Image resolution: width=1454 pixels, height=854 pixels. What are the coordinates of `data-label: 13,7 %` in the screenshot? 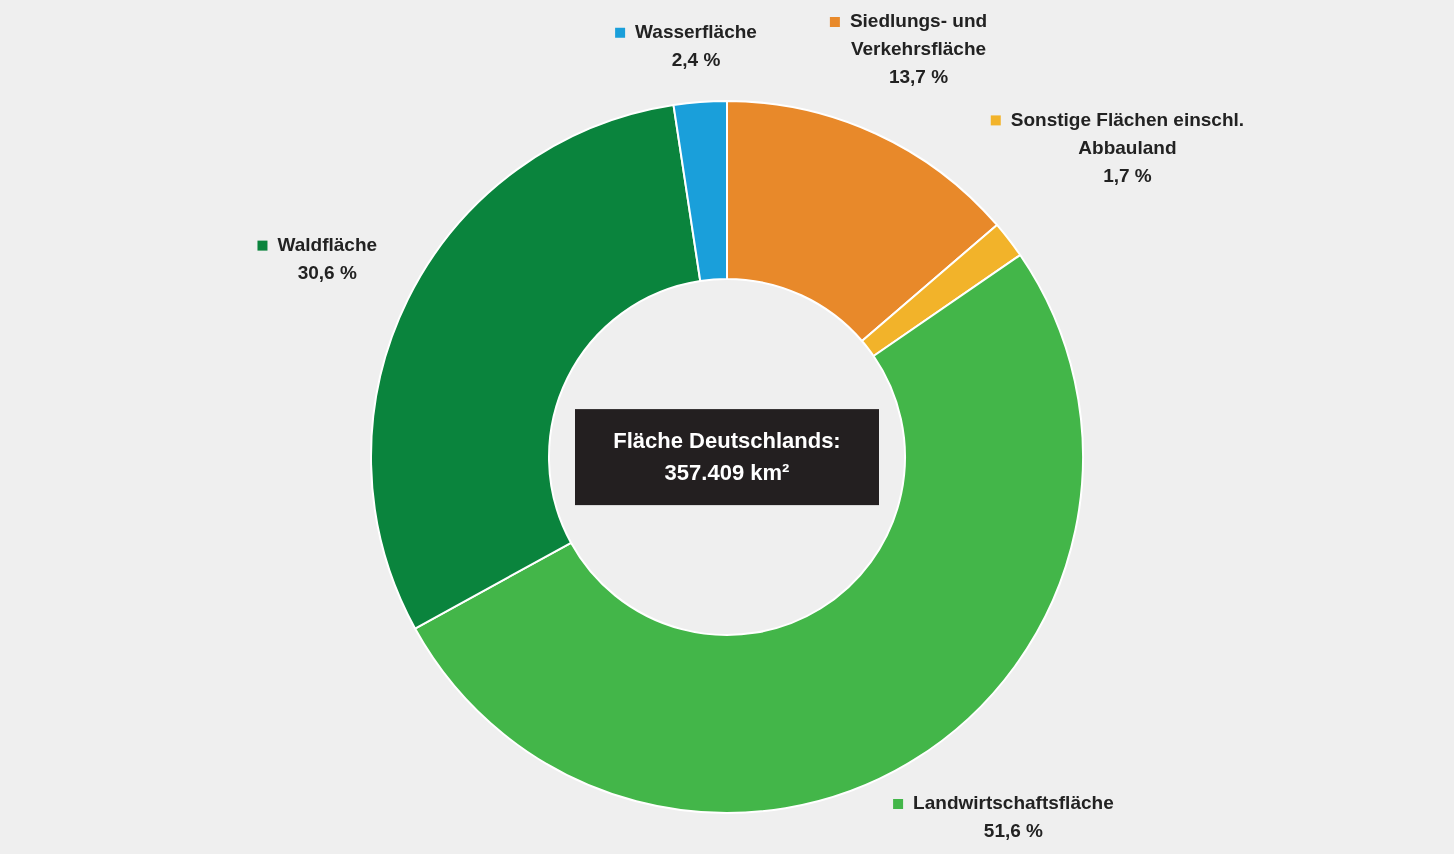 It's located at (918, 77).